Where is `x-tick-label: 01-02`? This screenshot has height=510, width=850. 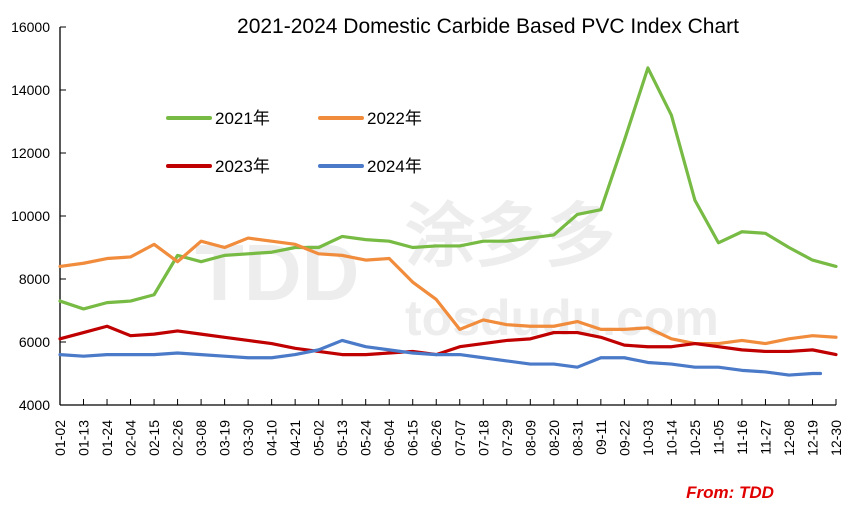
x-tick-label: 01-02 is located at coordinates (60, 438).